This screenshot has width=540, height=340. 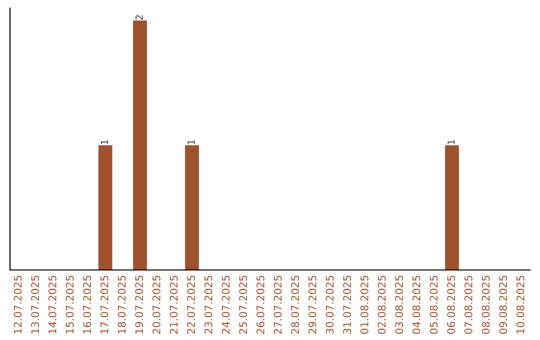 What do you see at coordinates (226, 305) in the screenshot?
I see `x-tick-label: 24.07.2025` at bounding box center [226, 305].